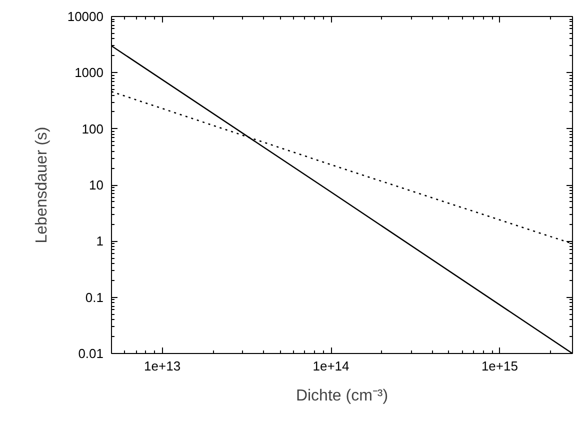 This screenshot has height=423, width=574. Describe the element at coordinates (41, 185) in the screenshot. I see `y-axis-title: Lebensdauer (s)` at that location.